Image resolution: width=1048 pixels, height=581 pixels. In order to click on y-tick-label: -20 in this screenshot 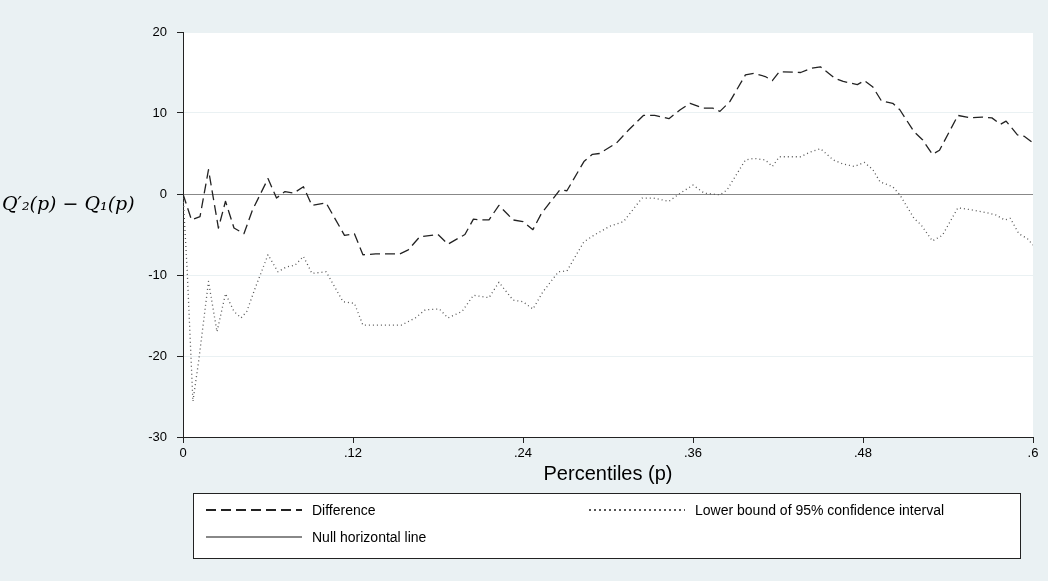, I will do `click(157, 355)`.